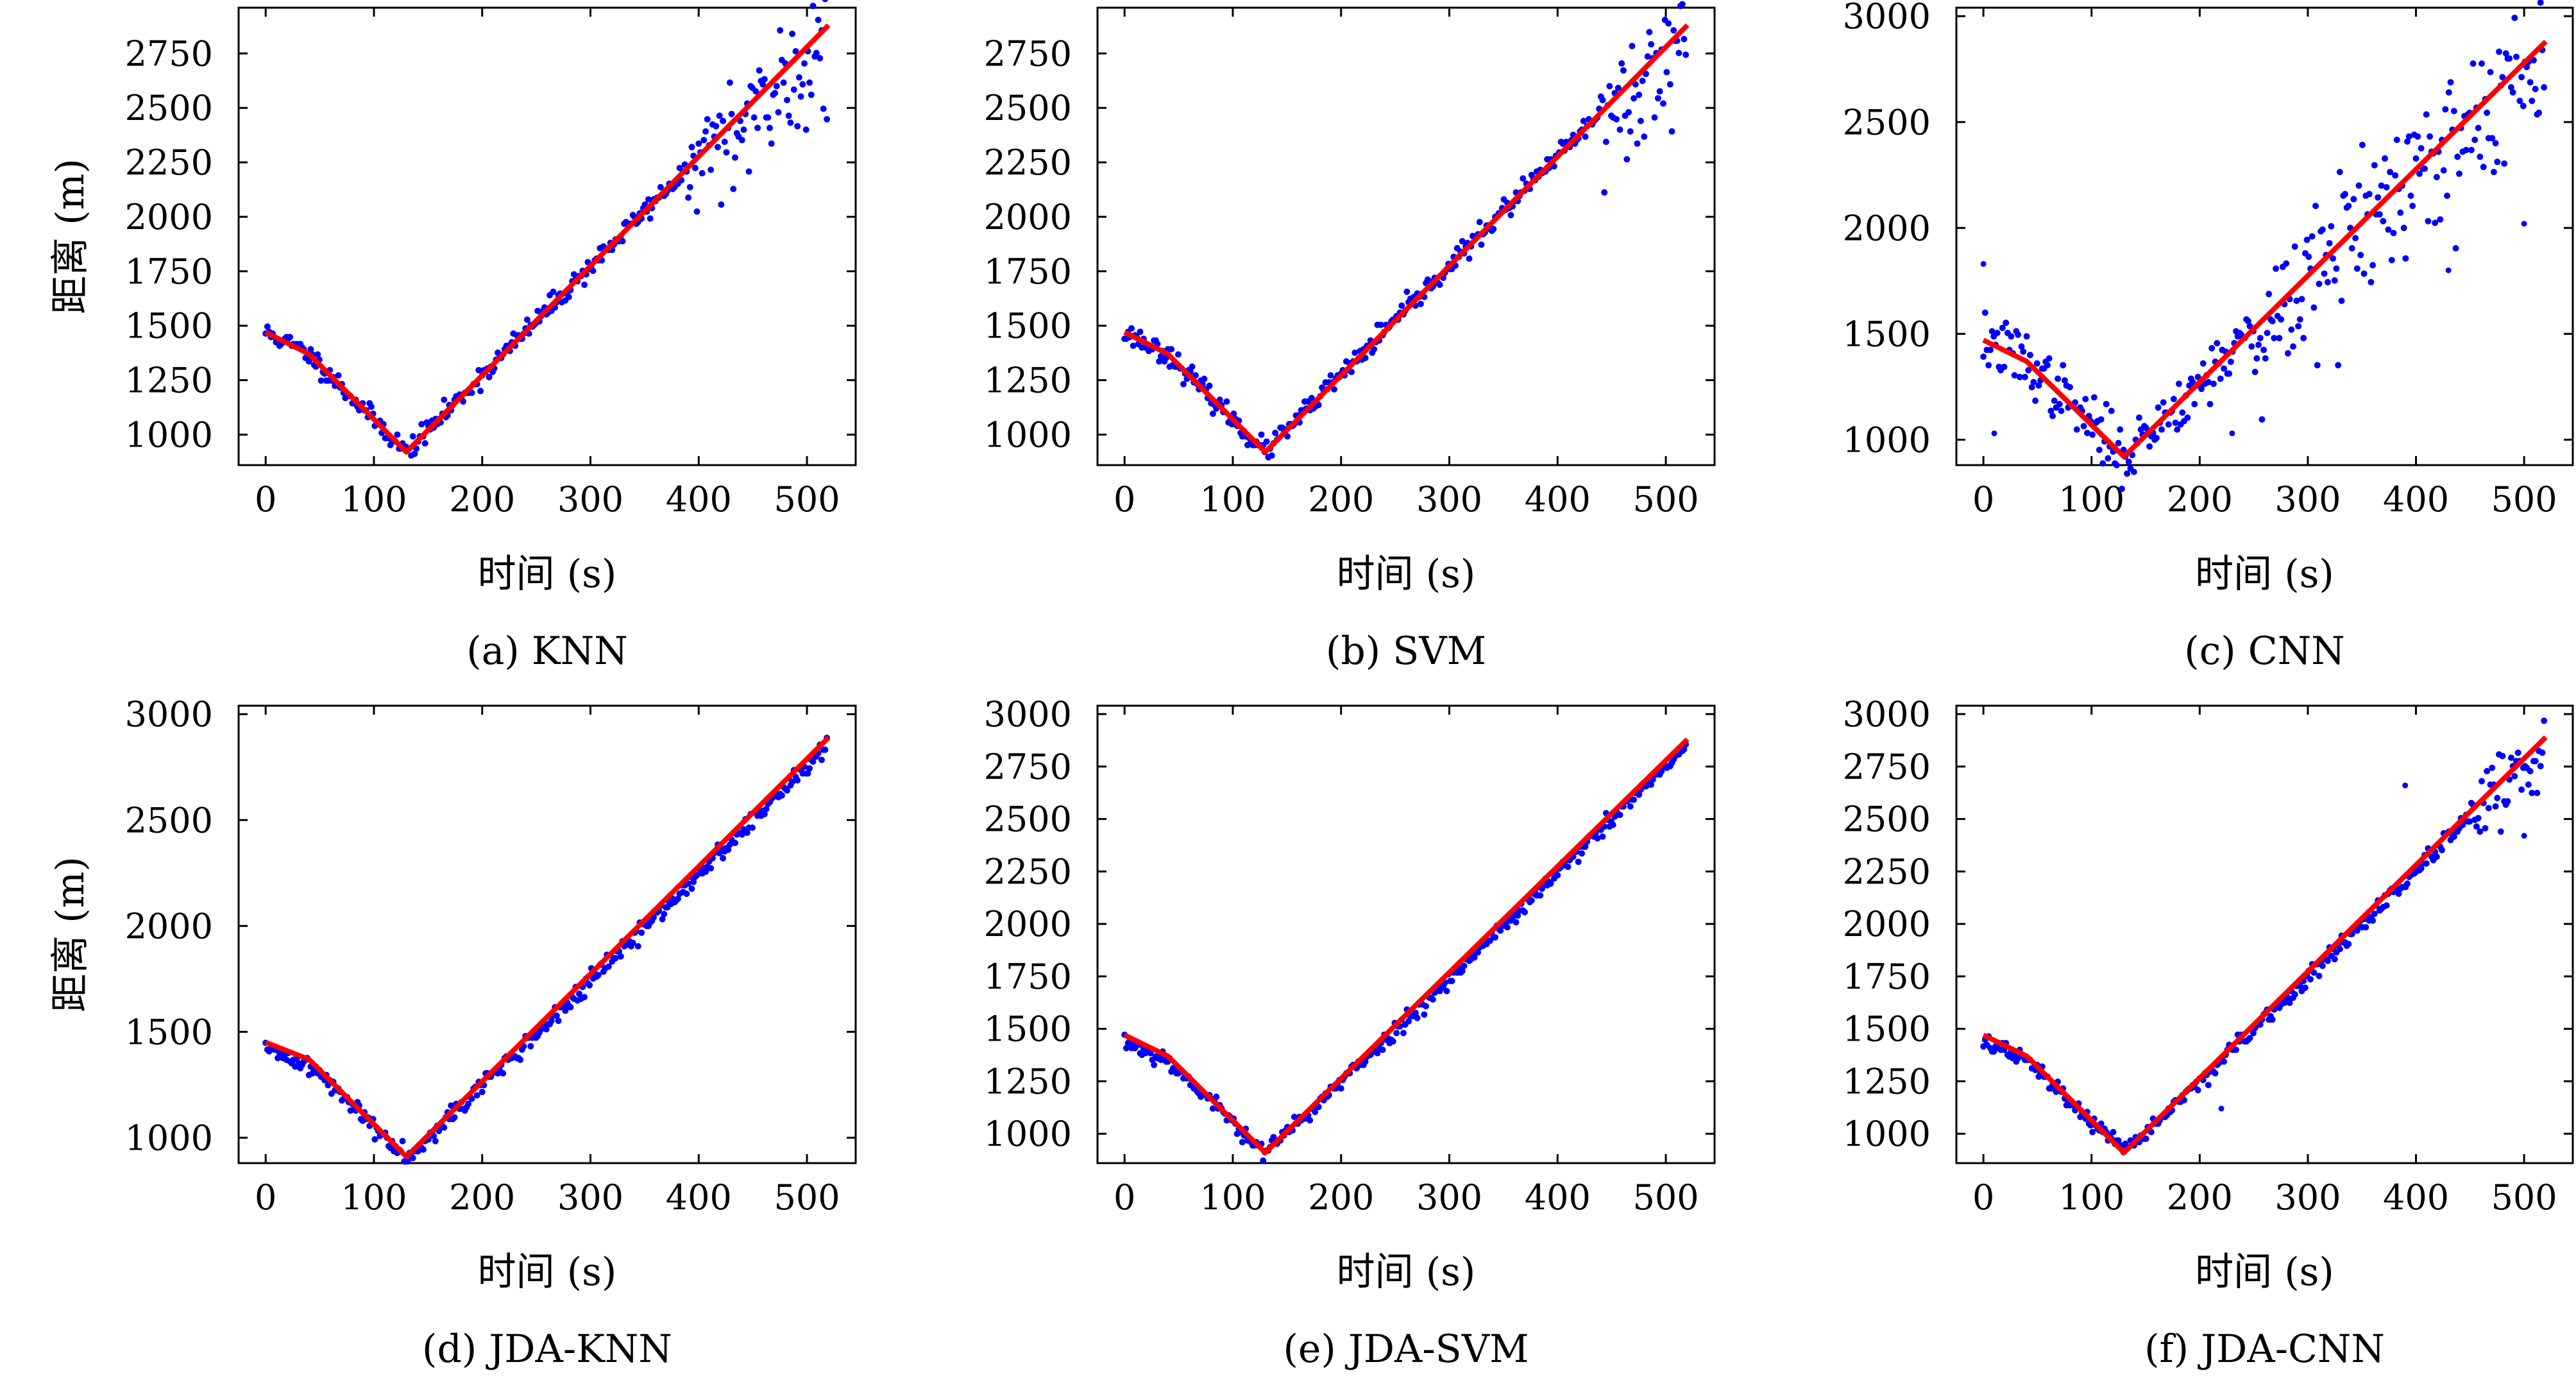  Describe the element at coordinates (1887, 714) in the screenshot. I see `y-tick-label: 3000` at that location.